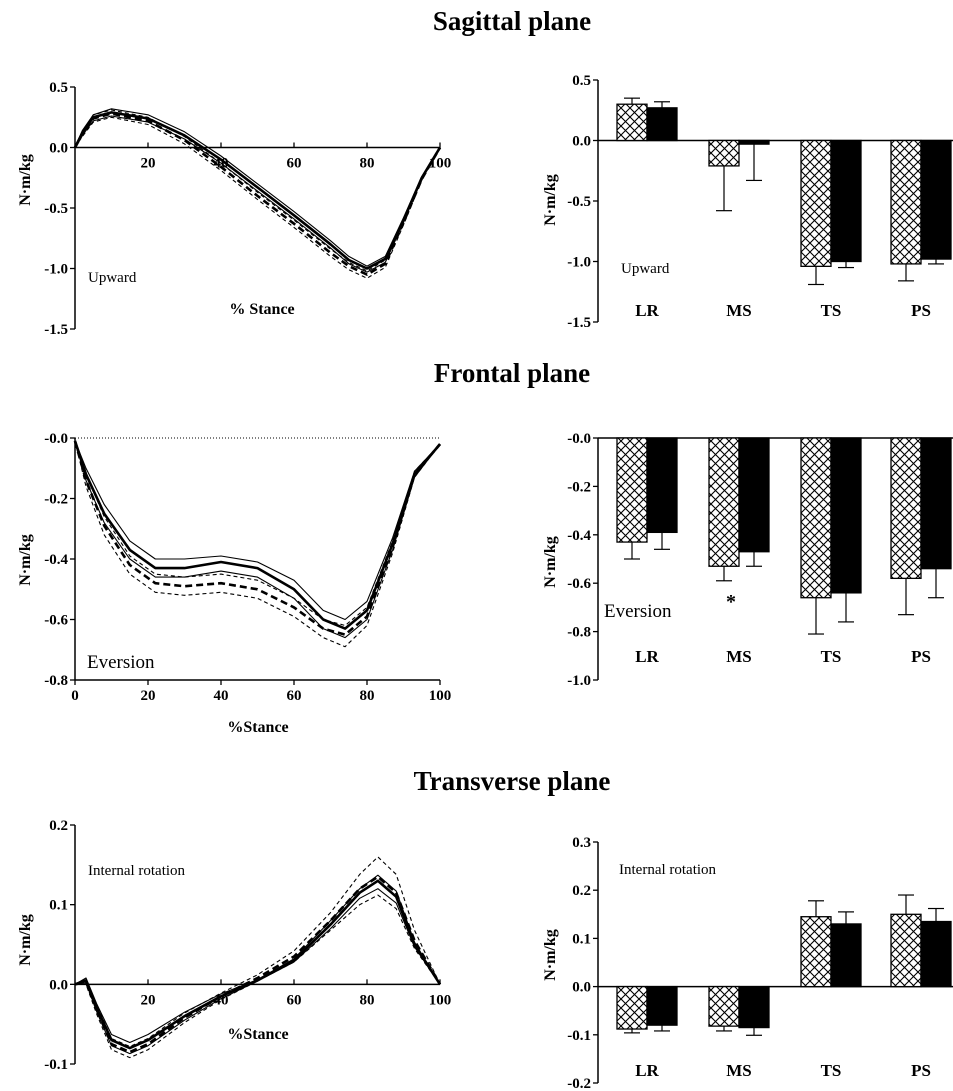 This screenshot has height=1091, width=953. Describe the element at coordinates (58, 906) in the screenshot. I see `y-tick-label: 0.1` at that location.